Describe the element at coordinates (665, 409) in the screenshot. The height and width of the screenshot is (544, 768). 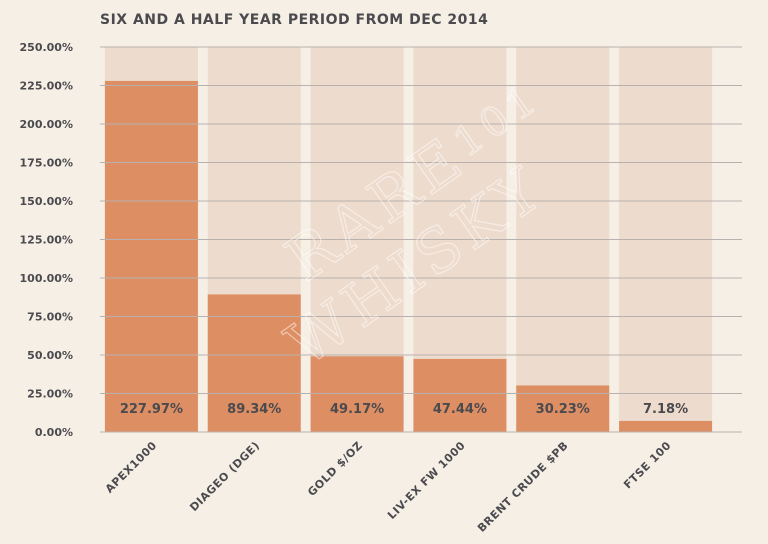
I see `data-label-ftse-100: 7.18%` at that location.